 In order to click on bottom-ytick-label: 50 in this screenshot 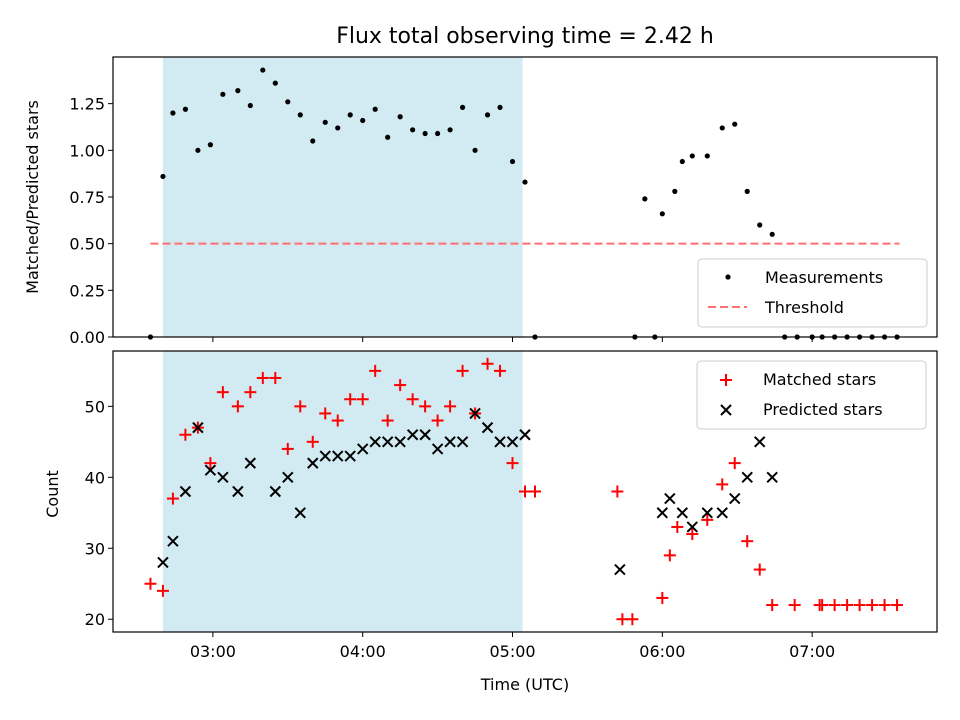, I will do `click(95, 406)`.